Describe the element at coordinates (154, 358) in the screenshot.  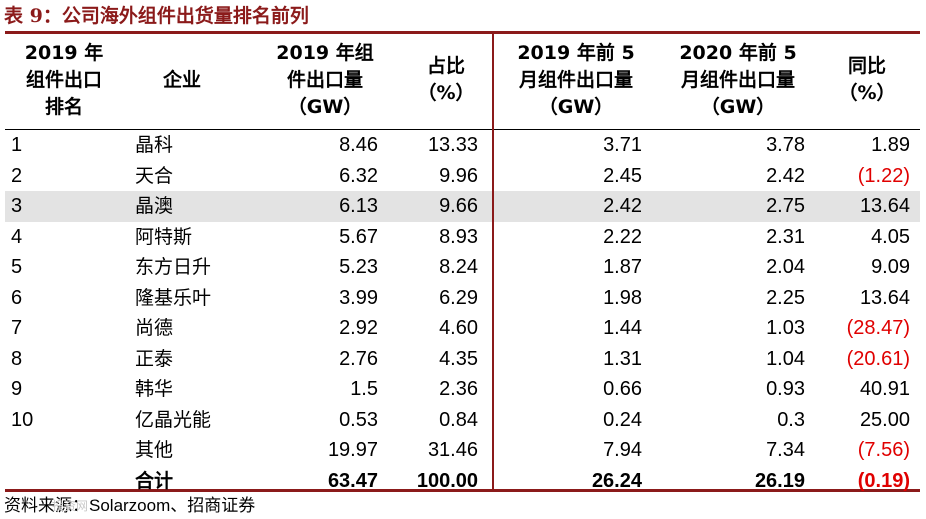
I see `cell-company: 正泰` at that location.